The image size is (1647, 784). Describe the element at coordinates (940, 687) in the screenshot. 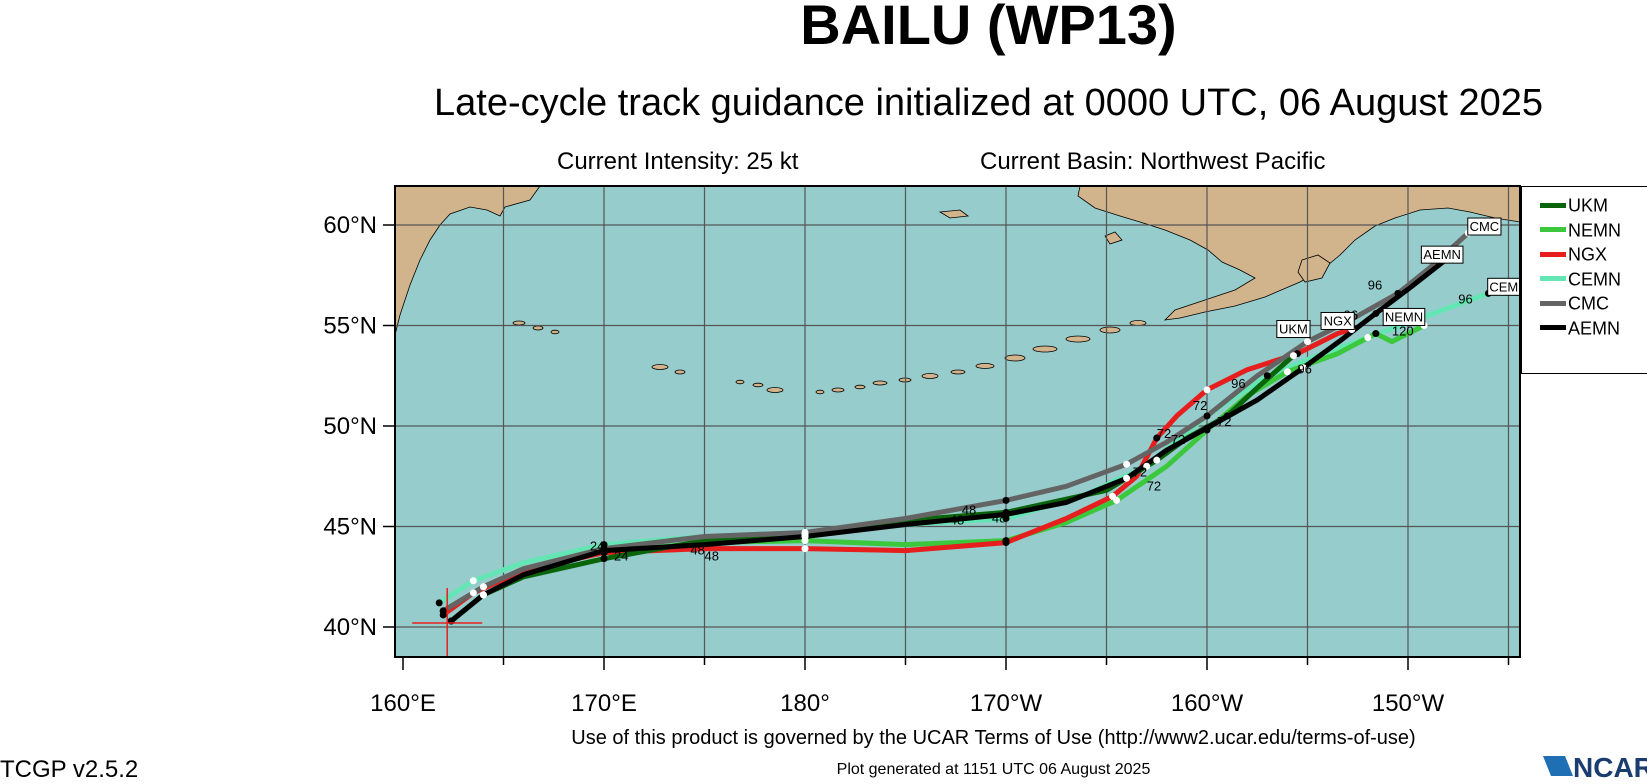

I see `longitude-axis: 160°E 170°E 180° 170°W 160°W 150°W` at that location.